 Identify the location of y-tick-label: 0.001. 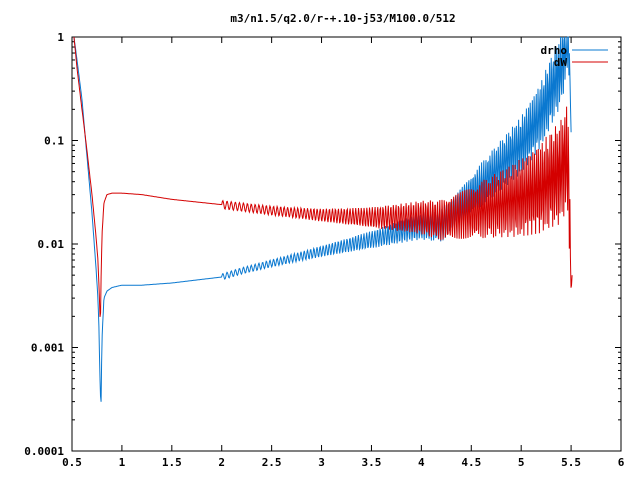
(47, 348).